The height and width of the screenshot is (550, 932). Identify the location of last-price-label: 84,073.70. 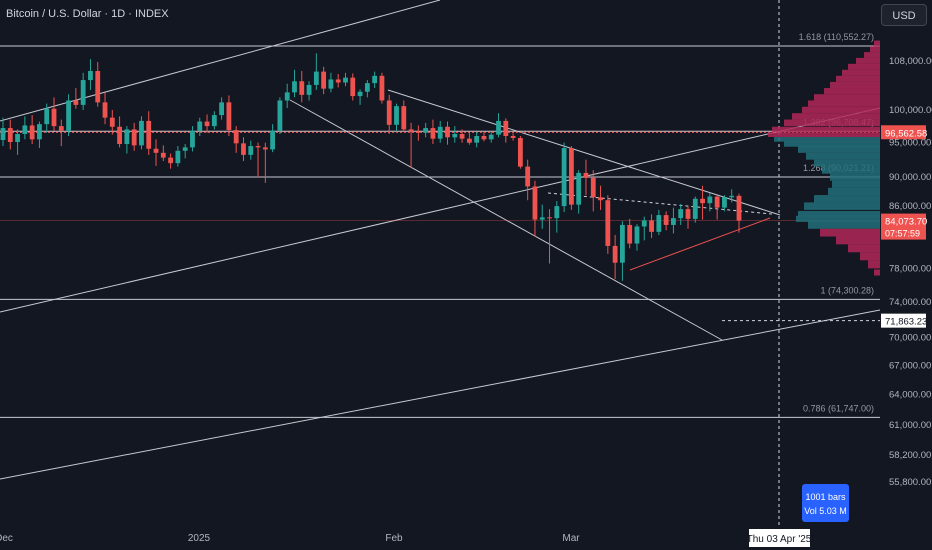
(906, 222).